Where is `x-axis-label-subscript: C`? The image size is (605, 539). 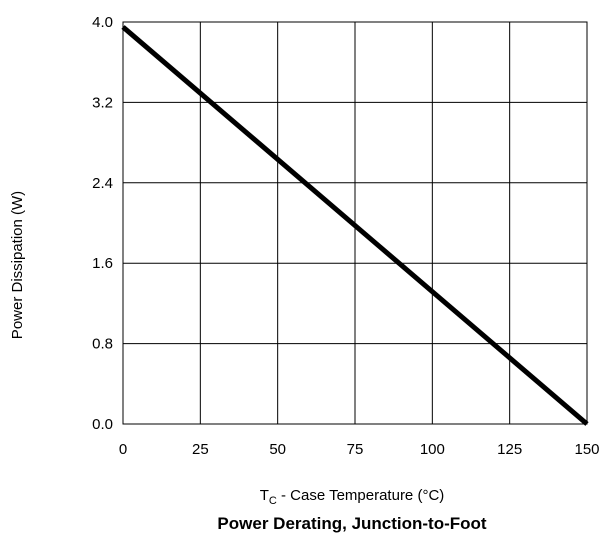
x-axis-label-subscript: C is located at coordinates (273, 501).